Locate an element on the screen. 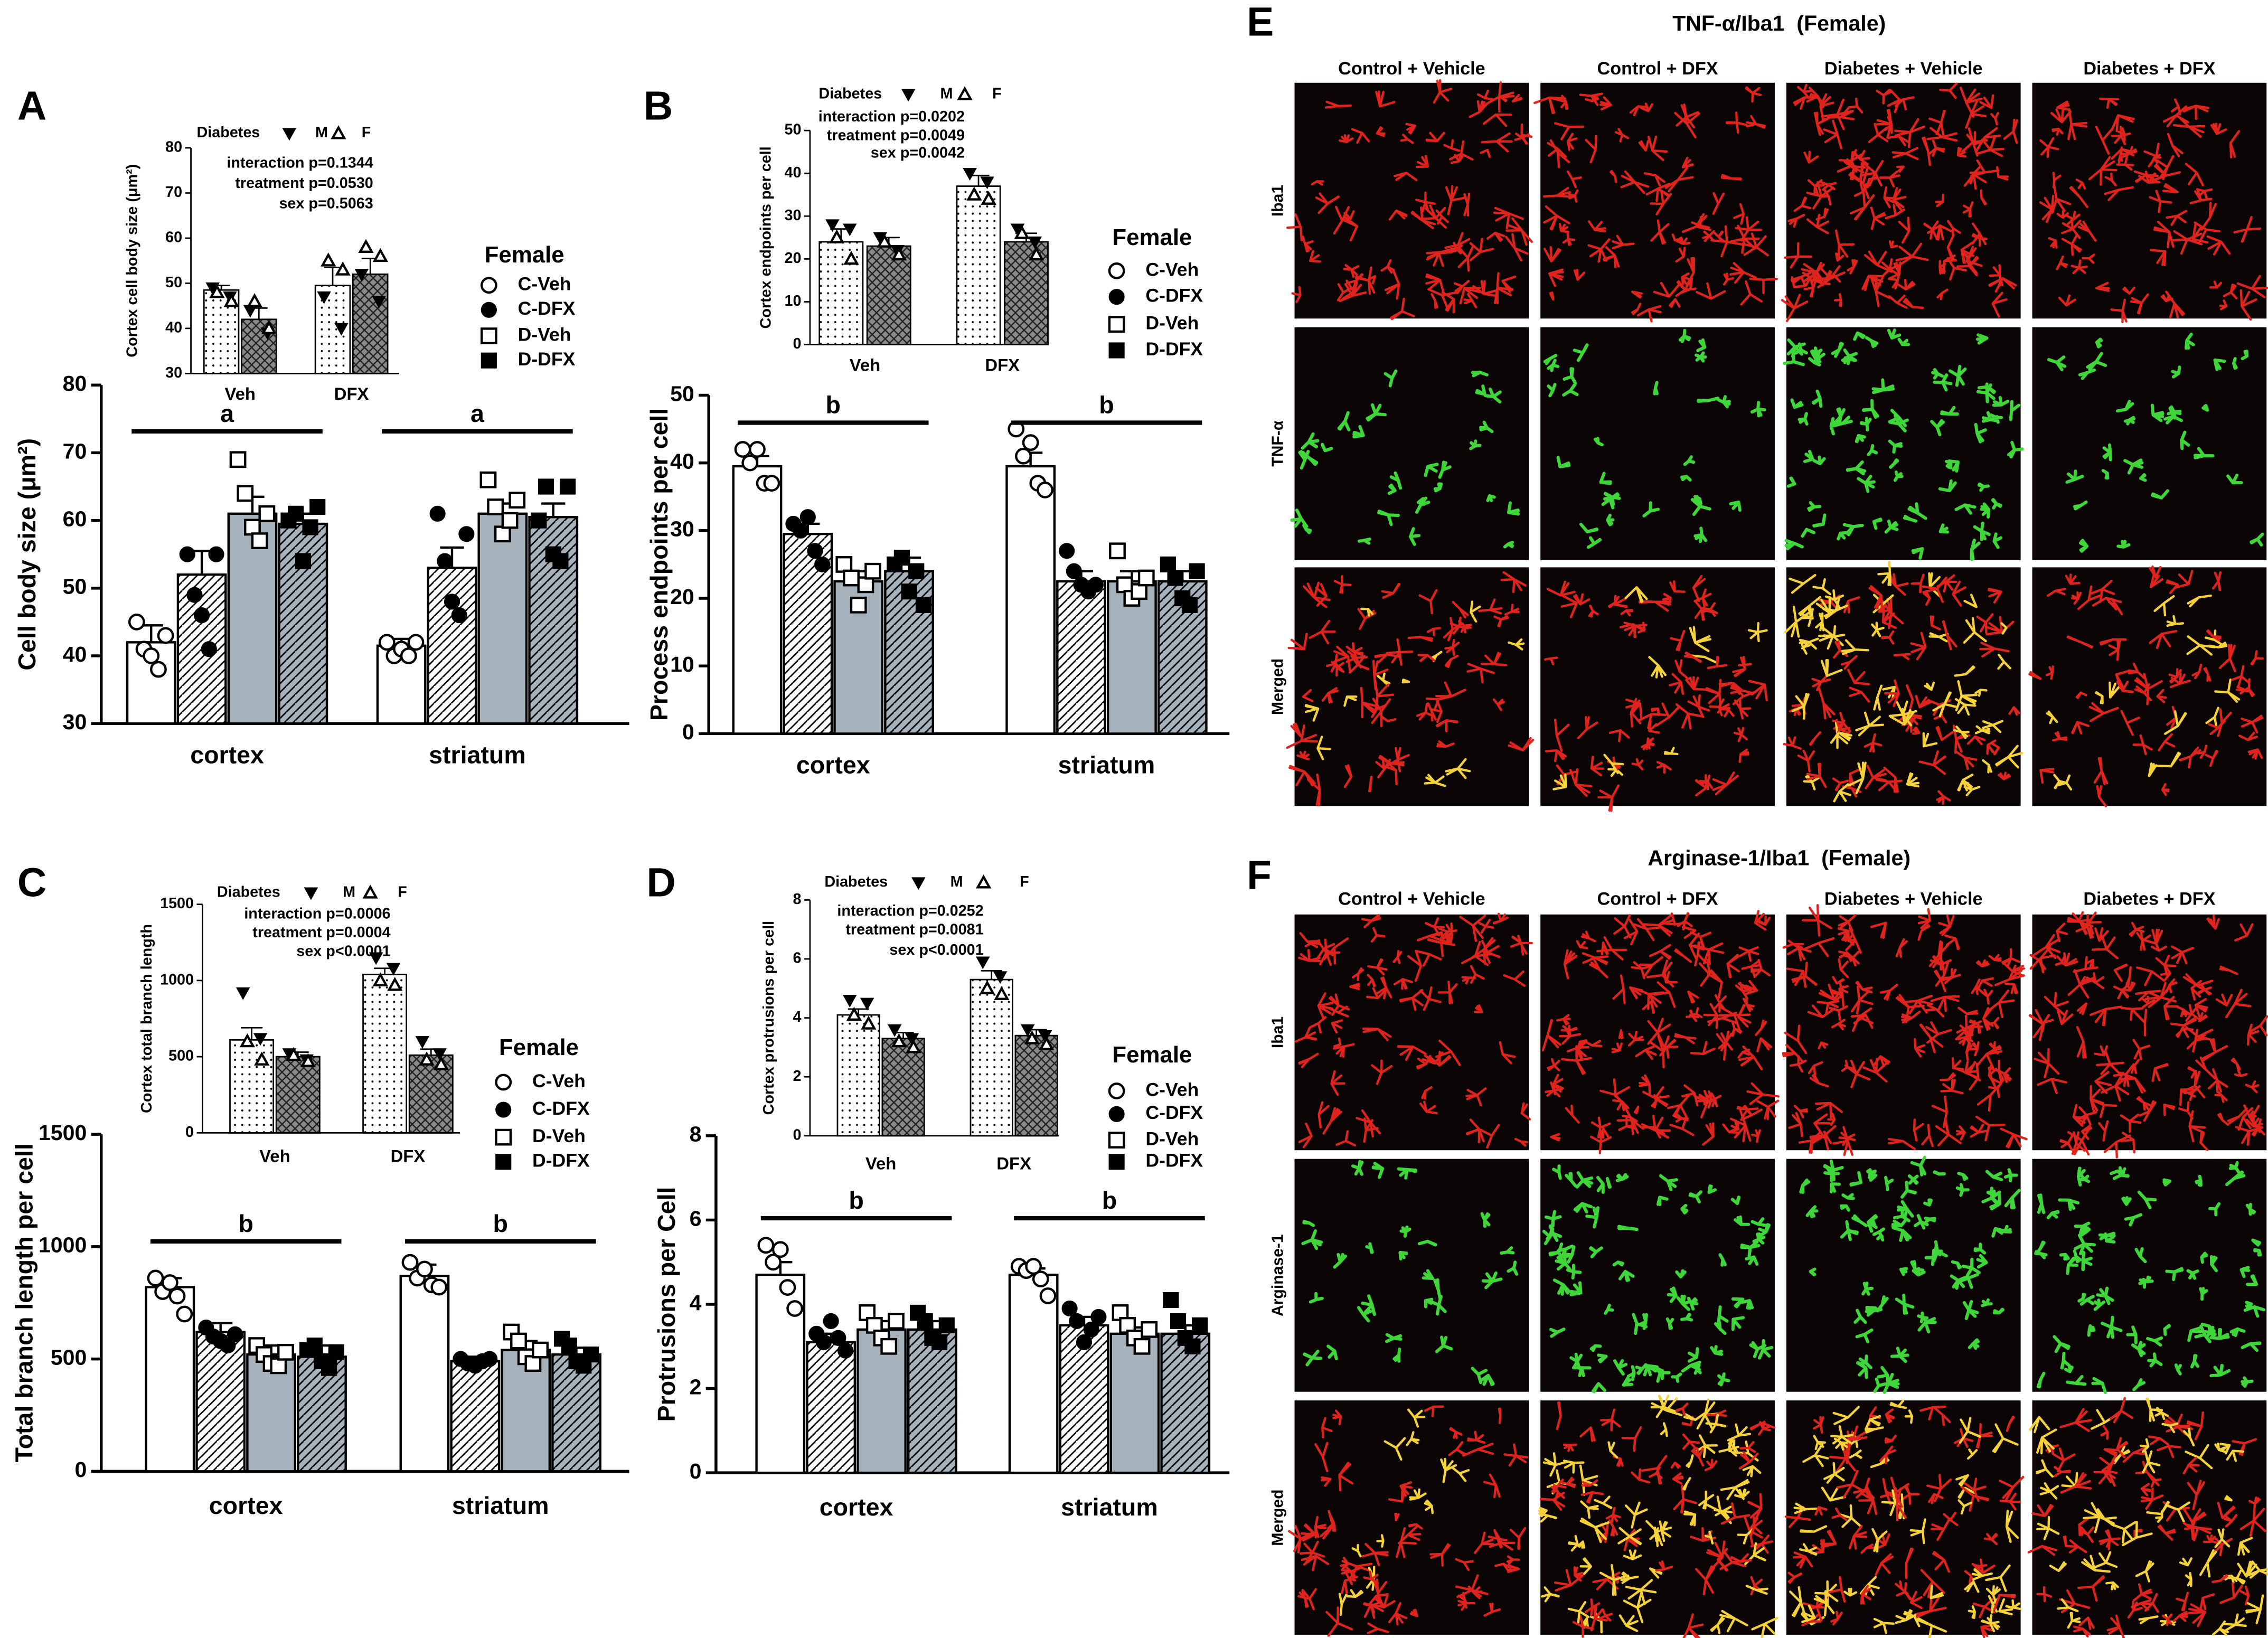  y-axis-label: Cell body size (μm²) is located at coordinates (27, 554).